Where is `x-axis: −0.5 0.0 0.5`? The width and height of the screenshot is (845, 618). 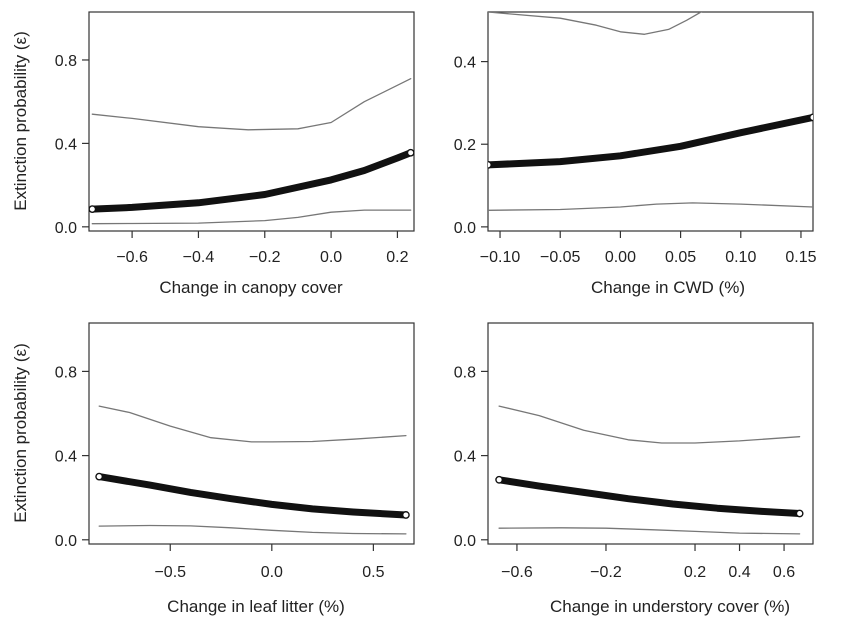
x-axis: −0.5 0.0 0.5 is located at coordinates (269, 562).